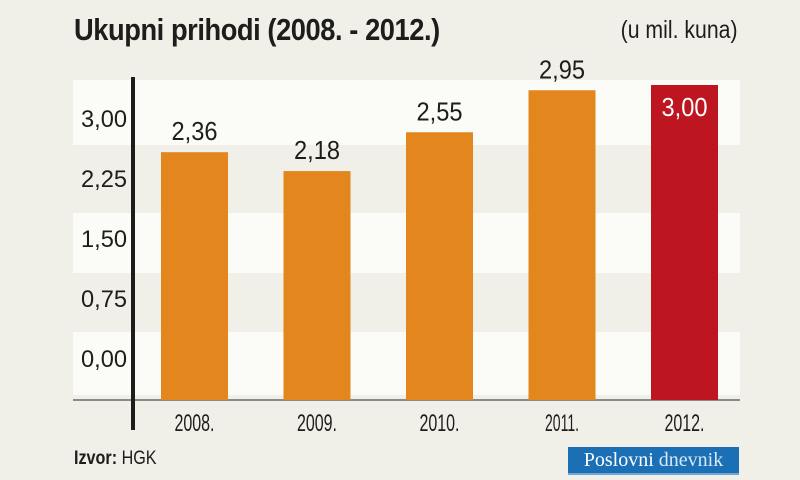 The width and height of the screenshot is (800, 480). Describe the element at coordinates (653, 461) in the screenshot. I see `logo: Poslovni dnevnik` at that location.